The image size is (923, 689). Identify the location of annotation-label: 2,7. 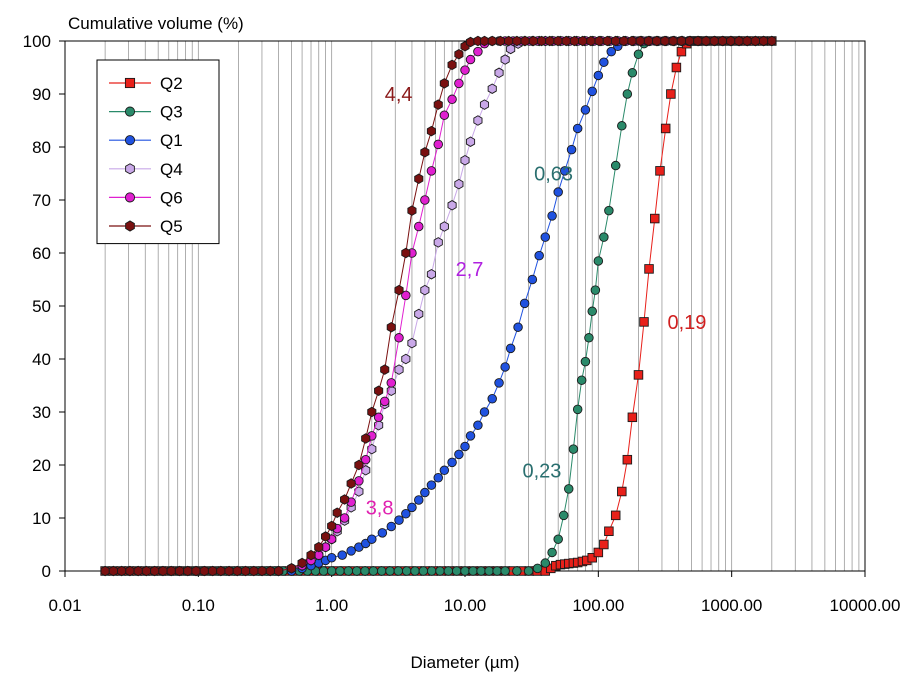
(470, 270).